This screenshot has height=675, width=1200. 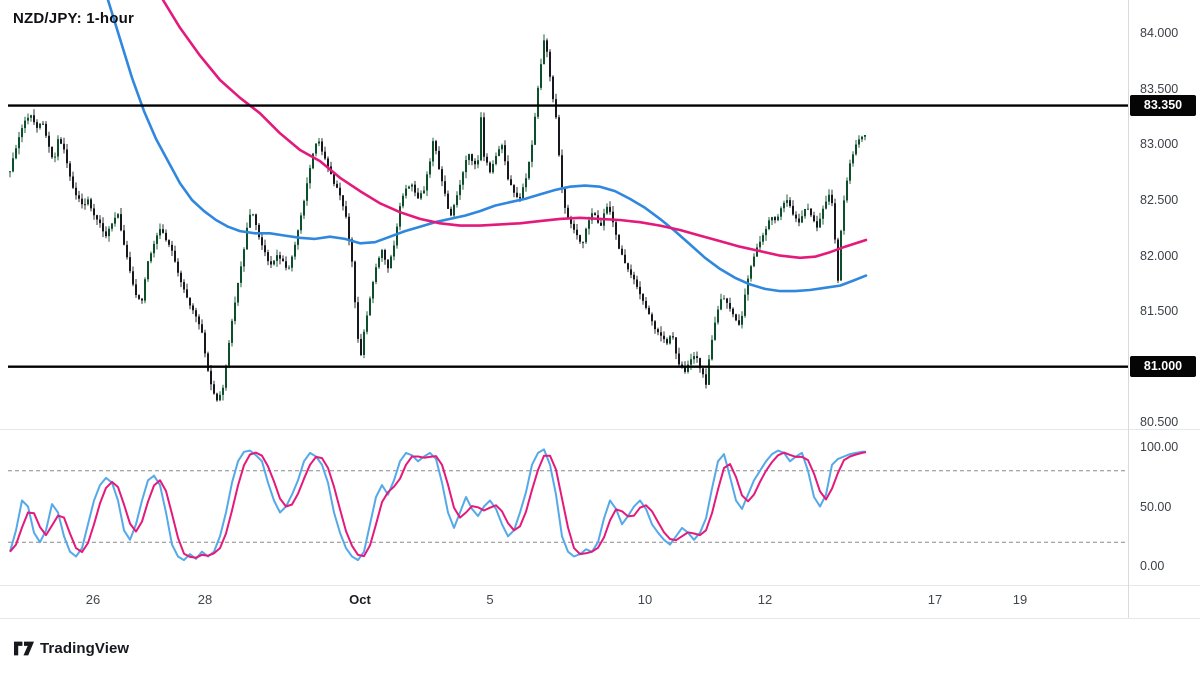 What do you see at coordinates (600, 429) in the screenshot?
I see `pane-divider` at bounding box center [600, 429].